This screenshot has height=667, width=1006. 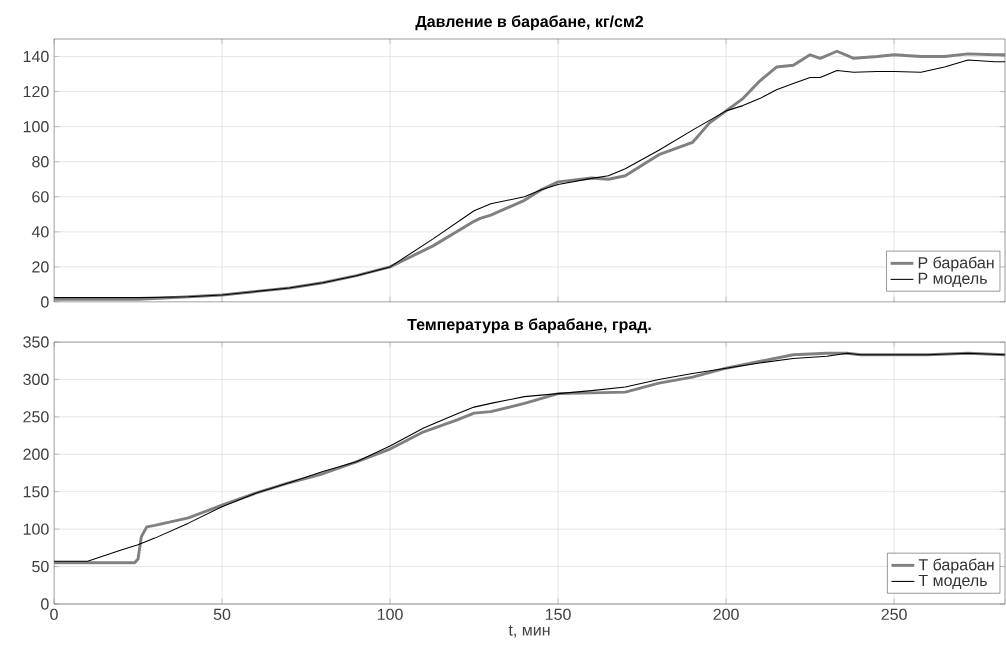 I want to click on x-axis-title: t, мин, so click(x=529, y=631).